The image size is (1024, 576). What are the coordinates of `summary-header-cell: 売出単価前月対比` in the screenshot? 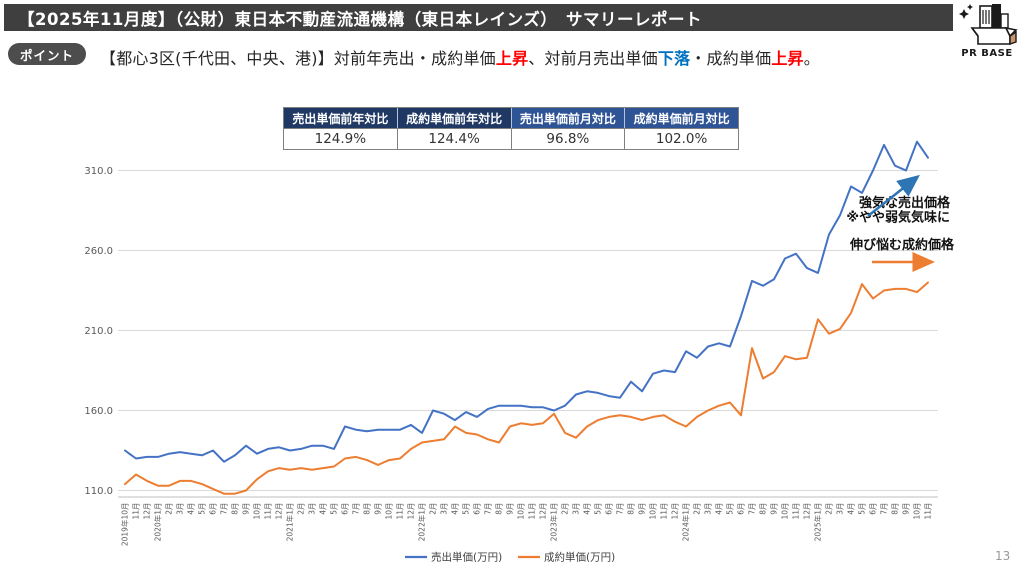 It's located at (568, 118).